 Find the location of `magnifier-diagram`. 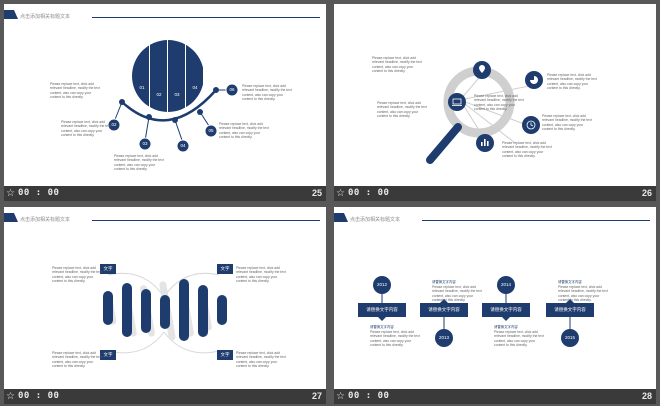

magnifier-diagram is located at coordinates (484, 112).